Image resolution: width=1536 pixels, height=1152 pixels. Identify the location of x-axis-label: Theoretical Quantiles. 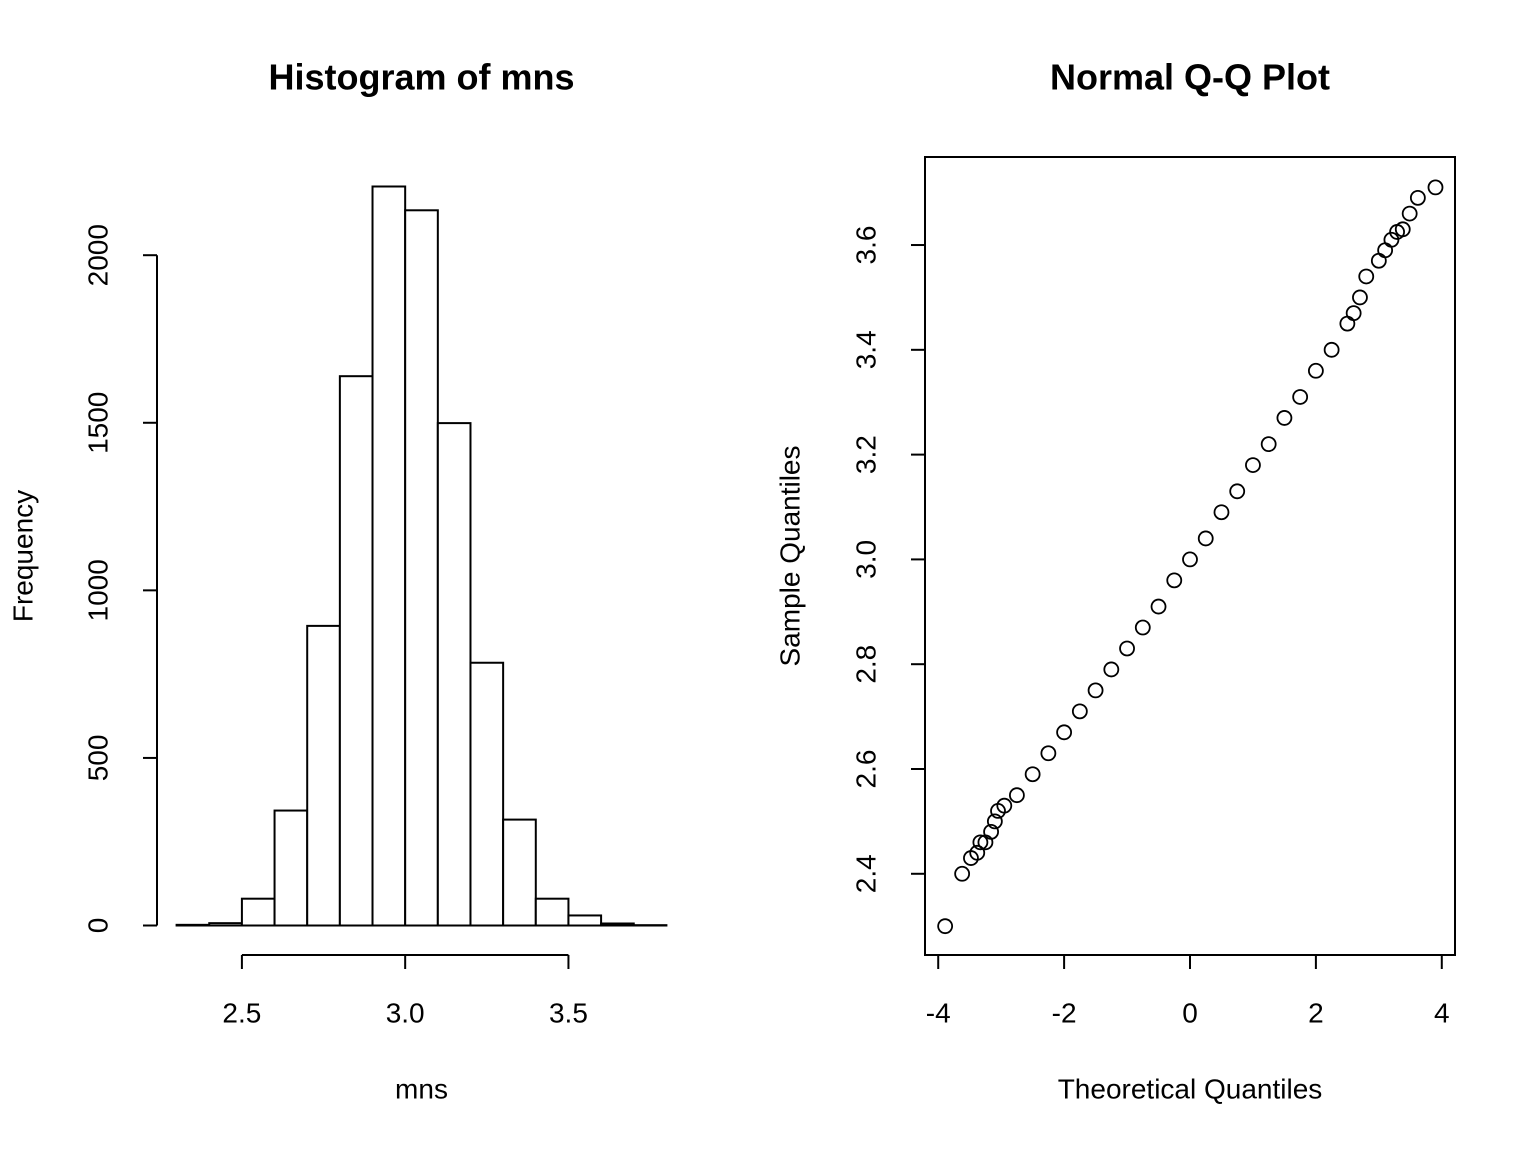
(1190, 1088).